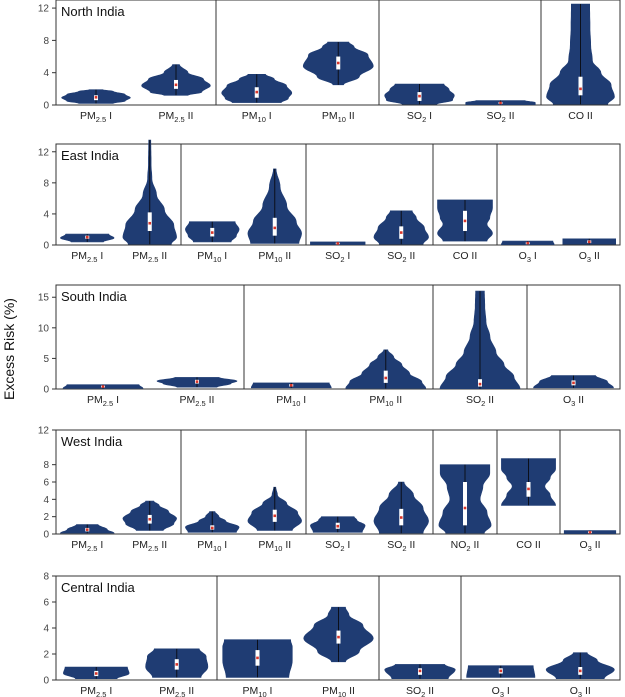 The height and width of the screenshot is (697, 625). Describe the element at coordinates (46, 655) in the screenshot. I see `y-tick-label: 2` at that location.